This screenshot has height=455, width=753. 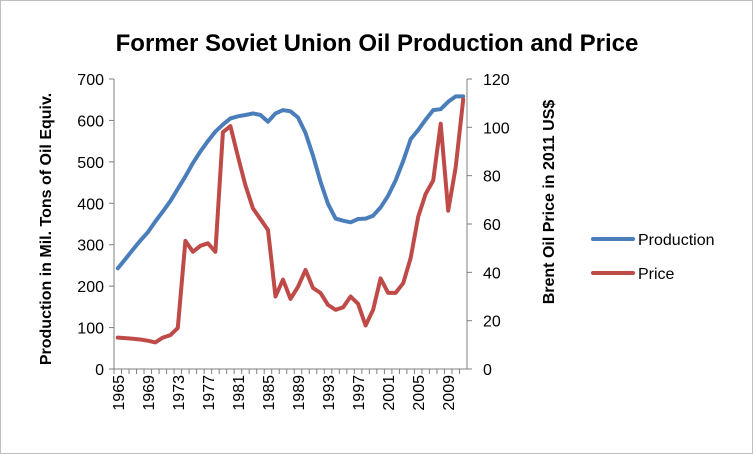 What do you see at coordinates (492, 225) in the screenshot?
I see `y-right-tick-label: 60` at bounding box center [492, 225].